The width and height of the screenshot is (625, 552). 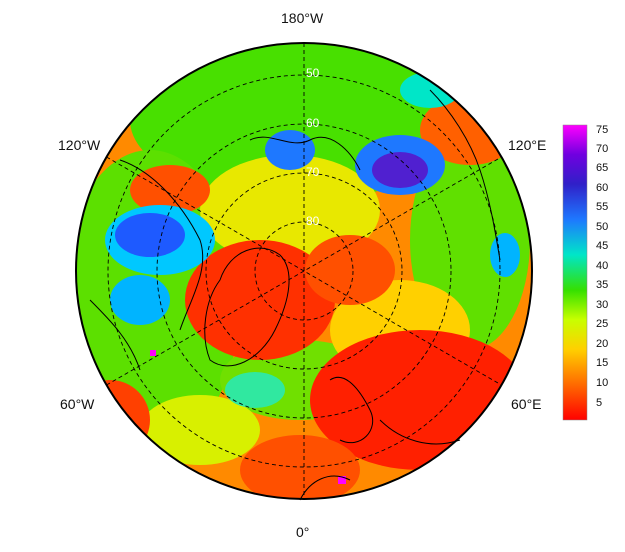 I want to click on colorbar-frame, so click(x=575, y=272).